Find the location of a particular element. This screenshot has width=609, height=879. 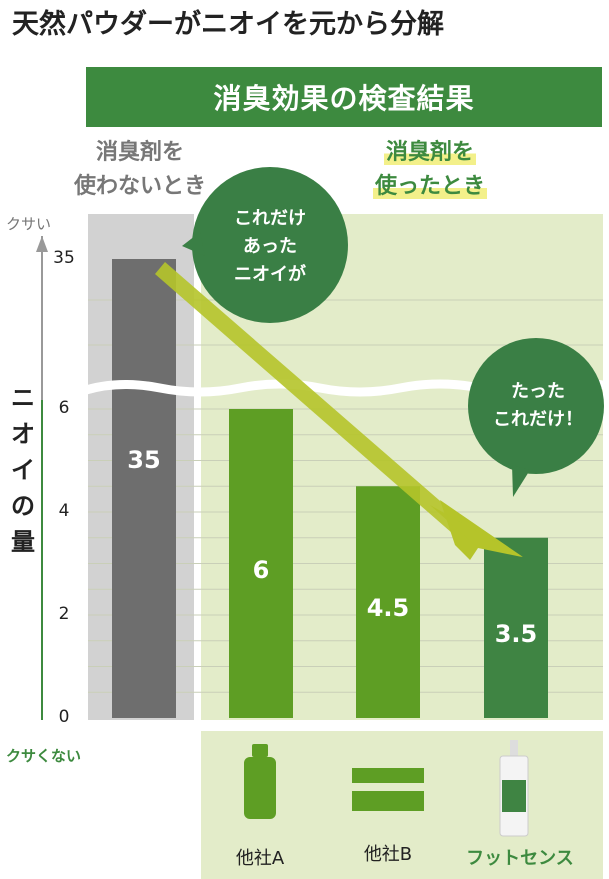

after-label: 消臭剤を 使ったとき is located at coordinates (430, 170).